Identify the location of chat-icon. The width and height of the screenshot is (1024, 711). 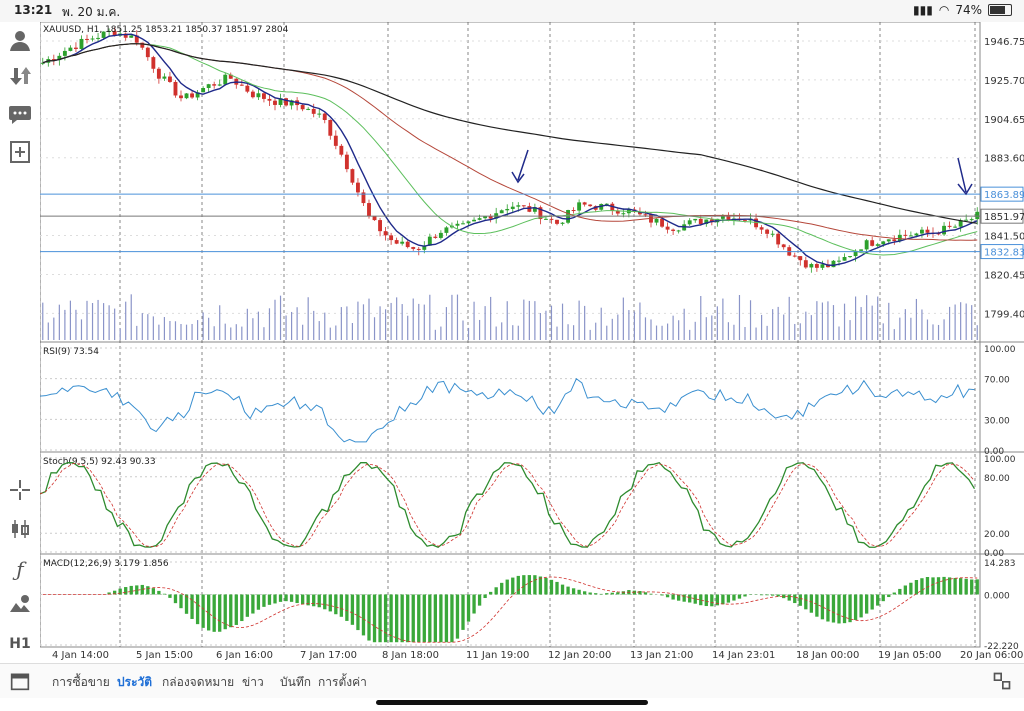
(20, 116).